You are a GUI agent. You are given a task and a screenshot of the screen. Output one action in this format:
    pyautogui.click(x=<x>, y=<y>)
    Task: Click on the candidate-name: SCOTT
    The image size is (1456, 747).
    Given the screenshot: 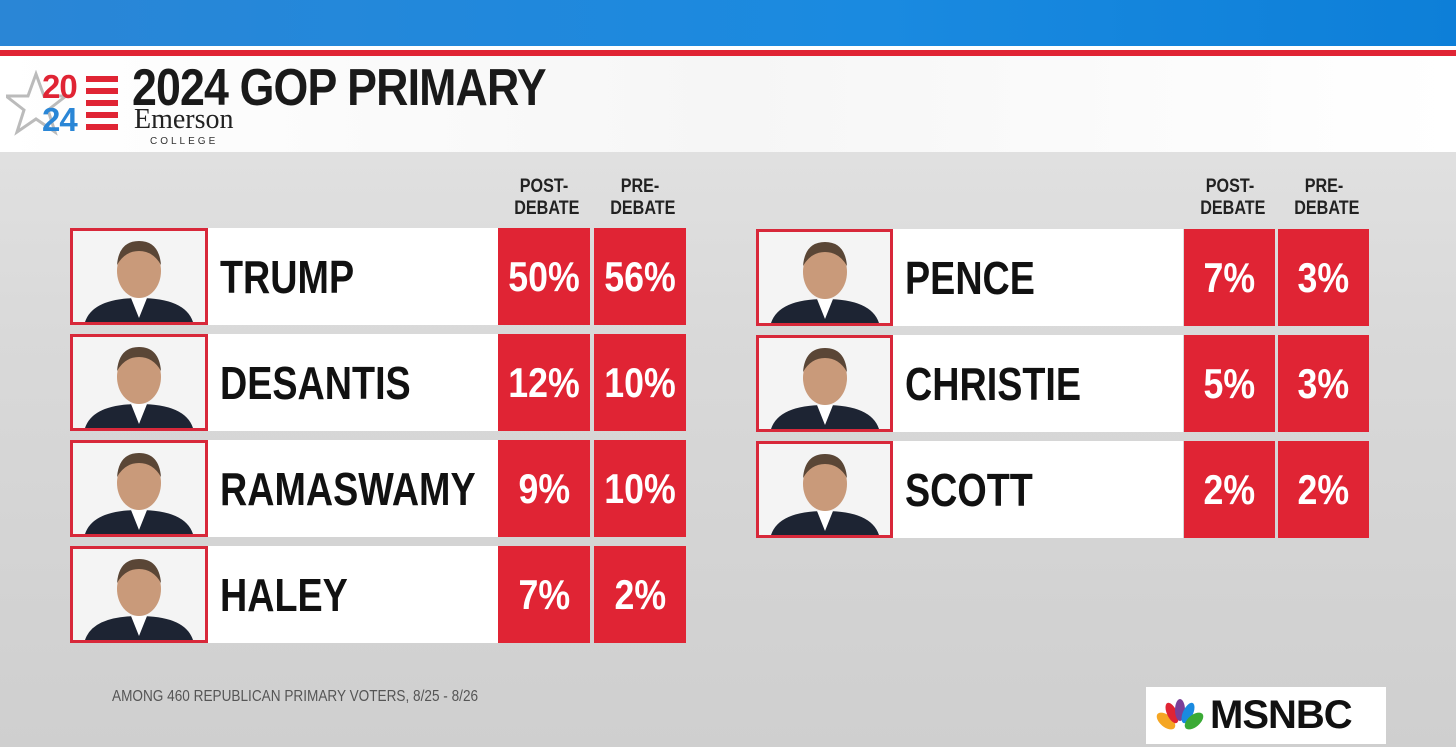 What is the action you would take?
    pyautogui.click(x=969, y=489)
    